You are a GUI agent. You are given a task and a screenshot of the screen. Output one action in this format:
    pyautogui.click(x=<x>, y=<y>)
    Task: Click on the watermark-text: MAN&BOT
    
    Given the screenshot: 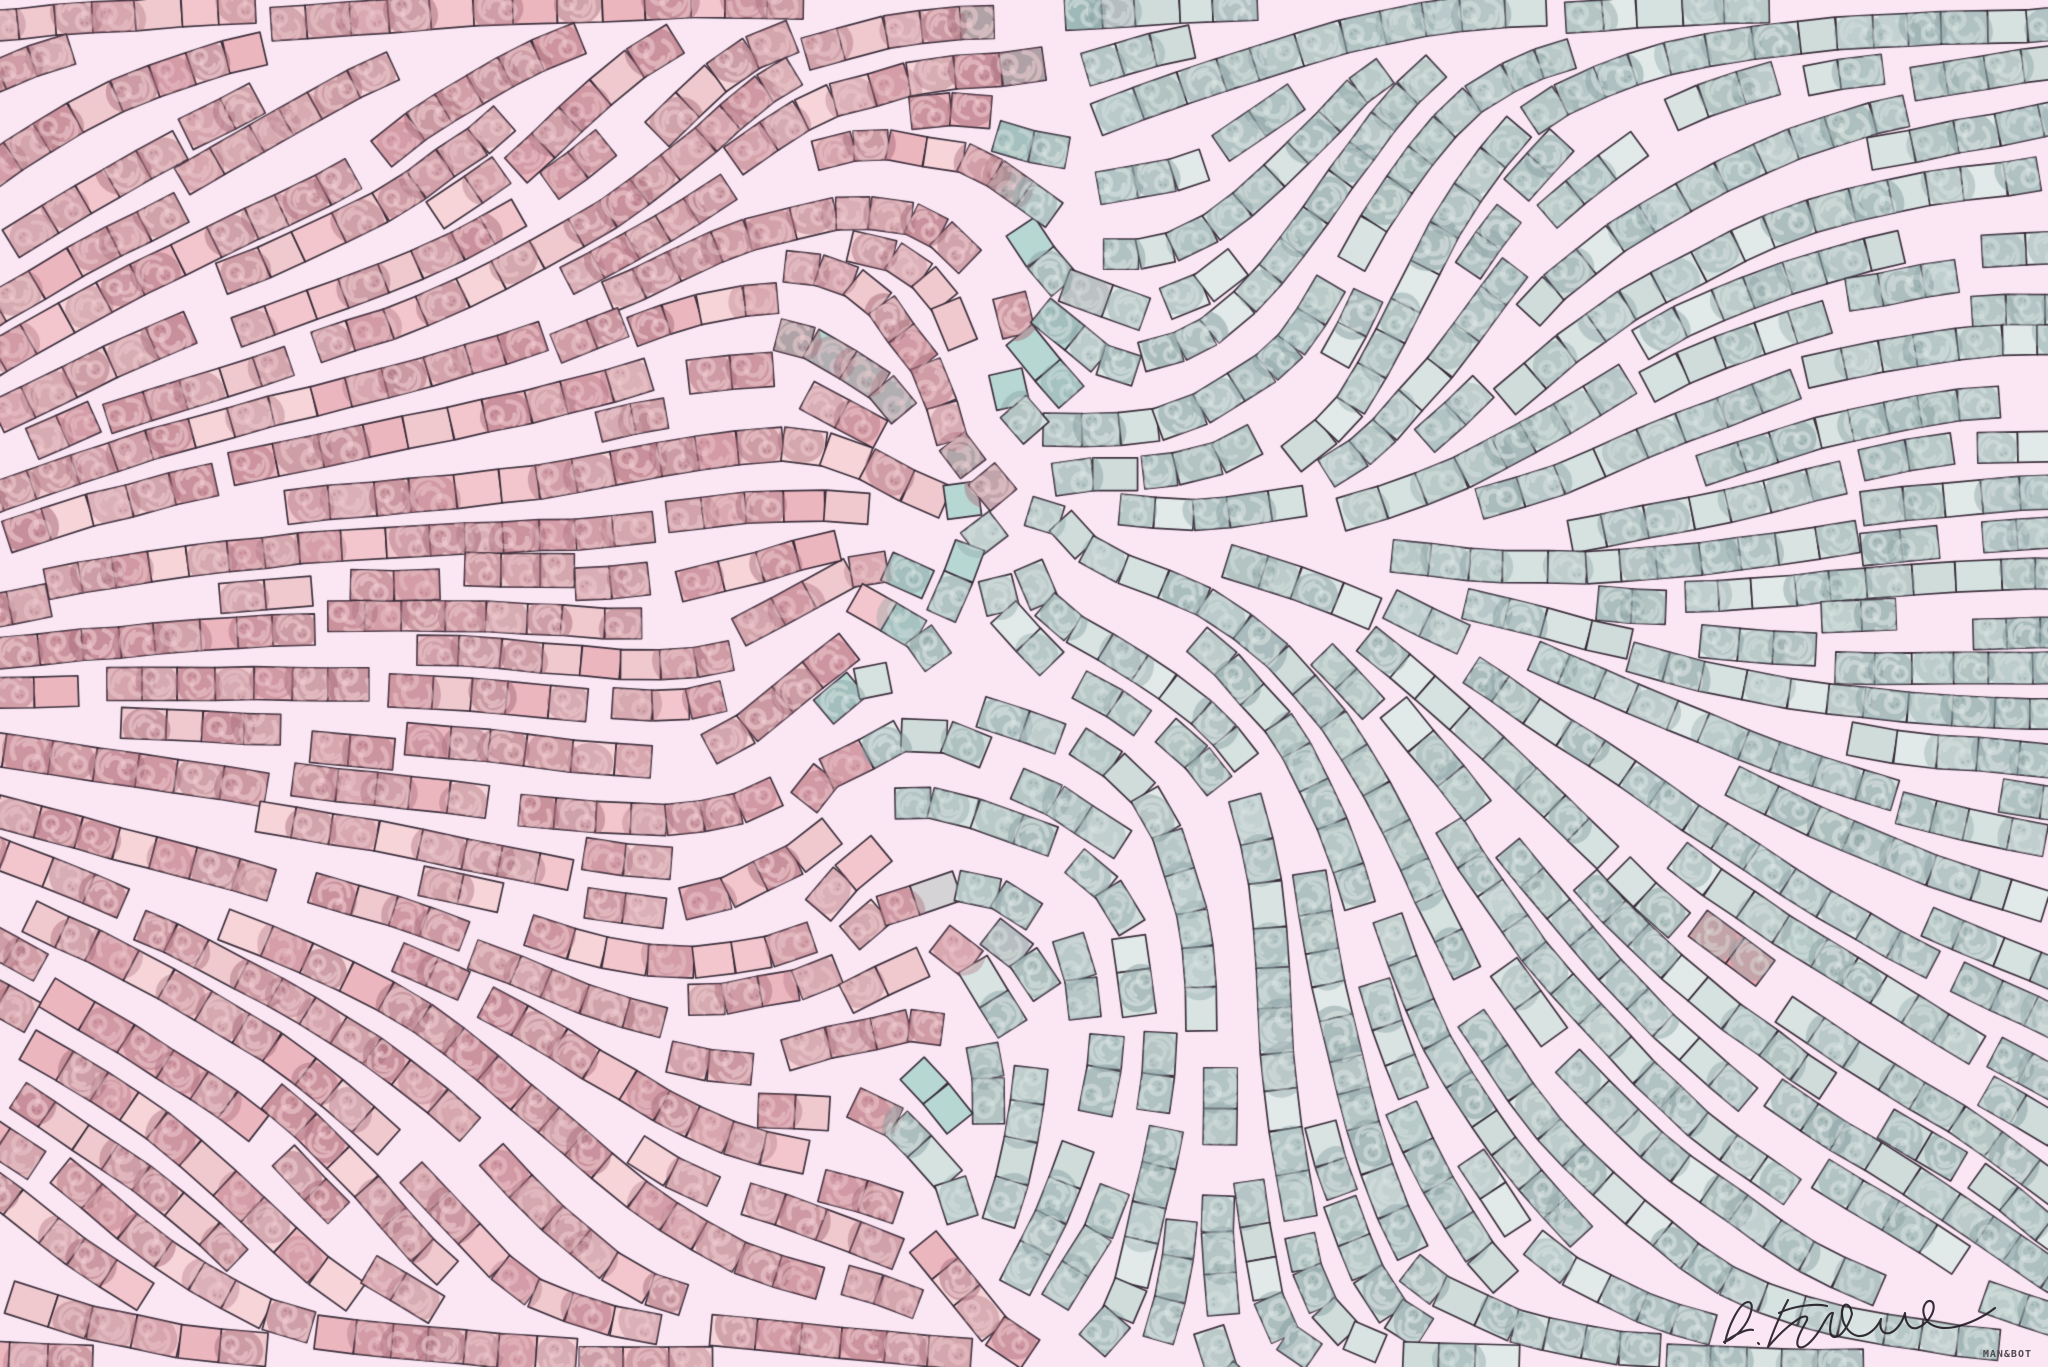 What is the action you would take?
    pyautogui.click(x=2007, y=1354)
    